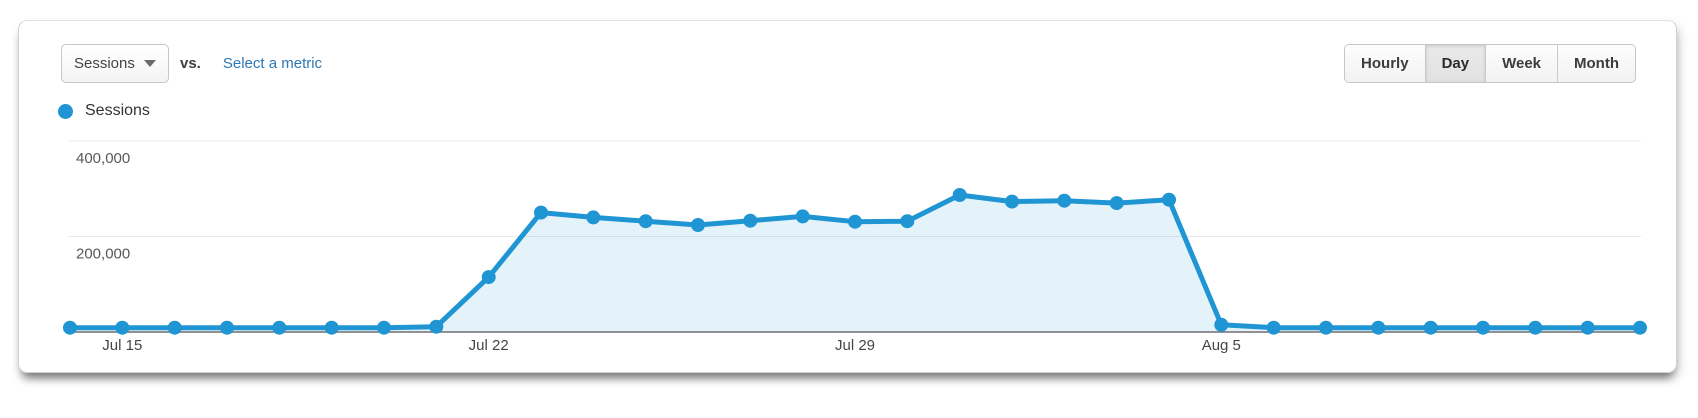 The width and height of the screenshot is (1698, 418). I want to click on granularity-button-week: Week, so click(1522, 63).